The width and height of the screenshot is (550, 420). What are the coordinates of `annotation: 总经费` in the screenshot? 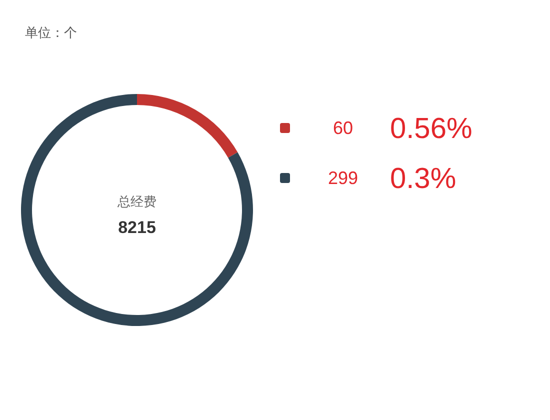 It's located at (137, 201).